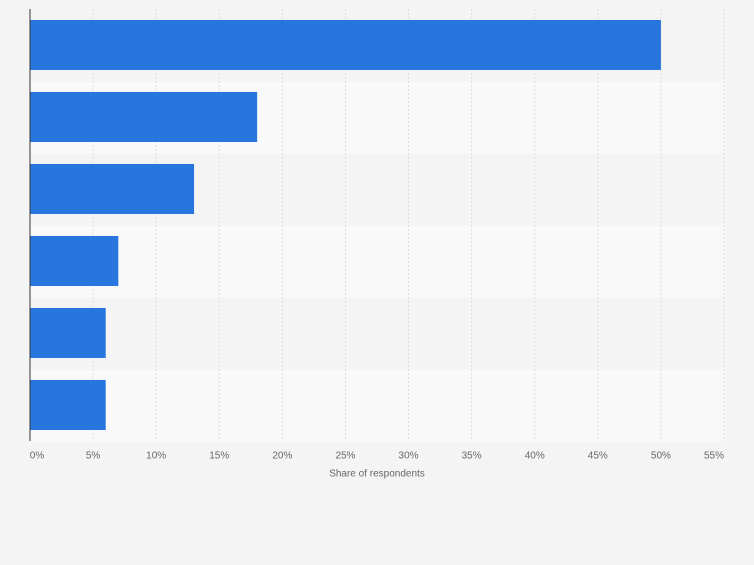 This screenshot has width=754, height=565. Describe the element at coordinates (472, 456) in the screenshot. I see `x-tick-label: 35%` at that location.